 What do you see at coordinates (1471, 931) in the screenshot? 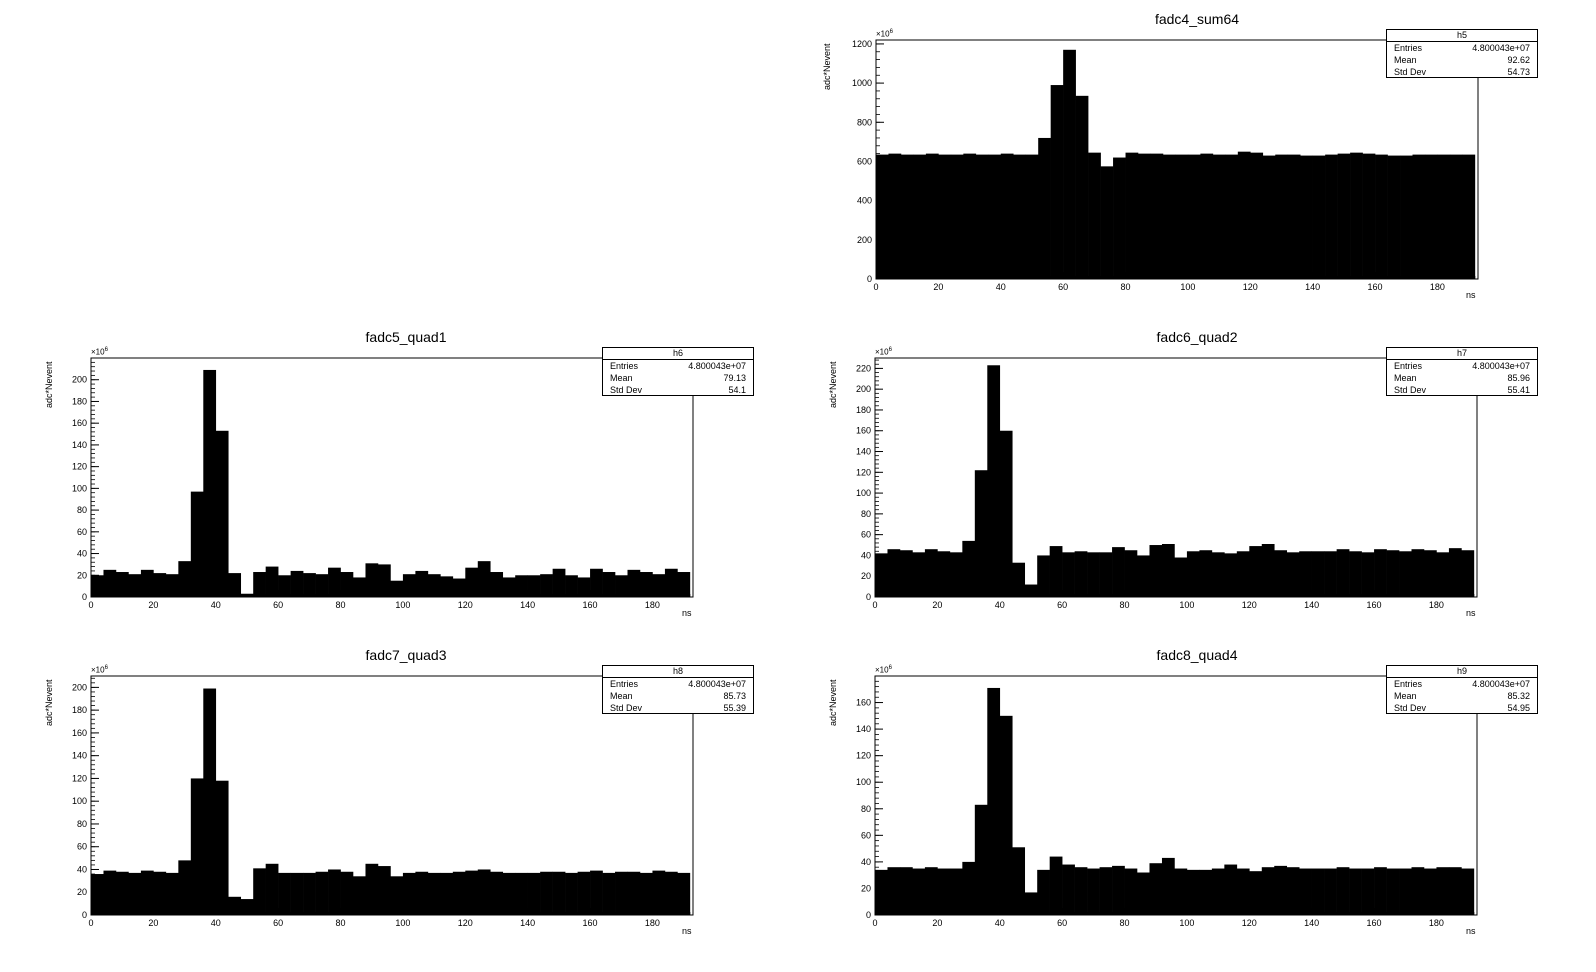
I see `x-axis-label: ns` at bounding box center [1471, 931].